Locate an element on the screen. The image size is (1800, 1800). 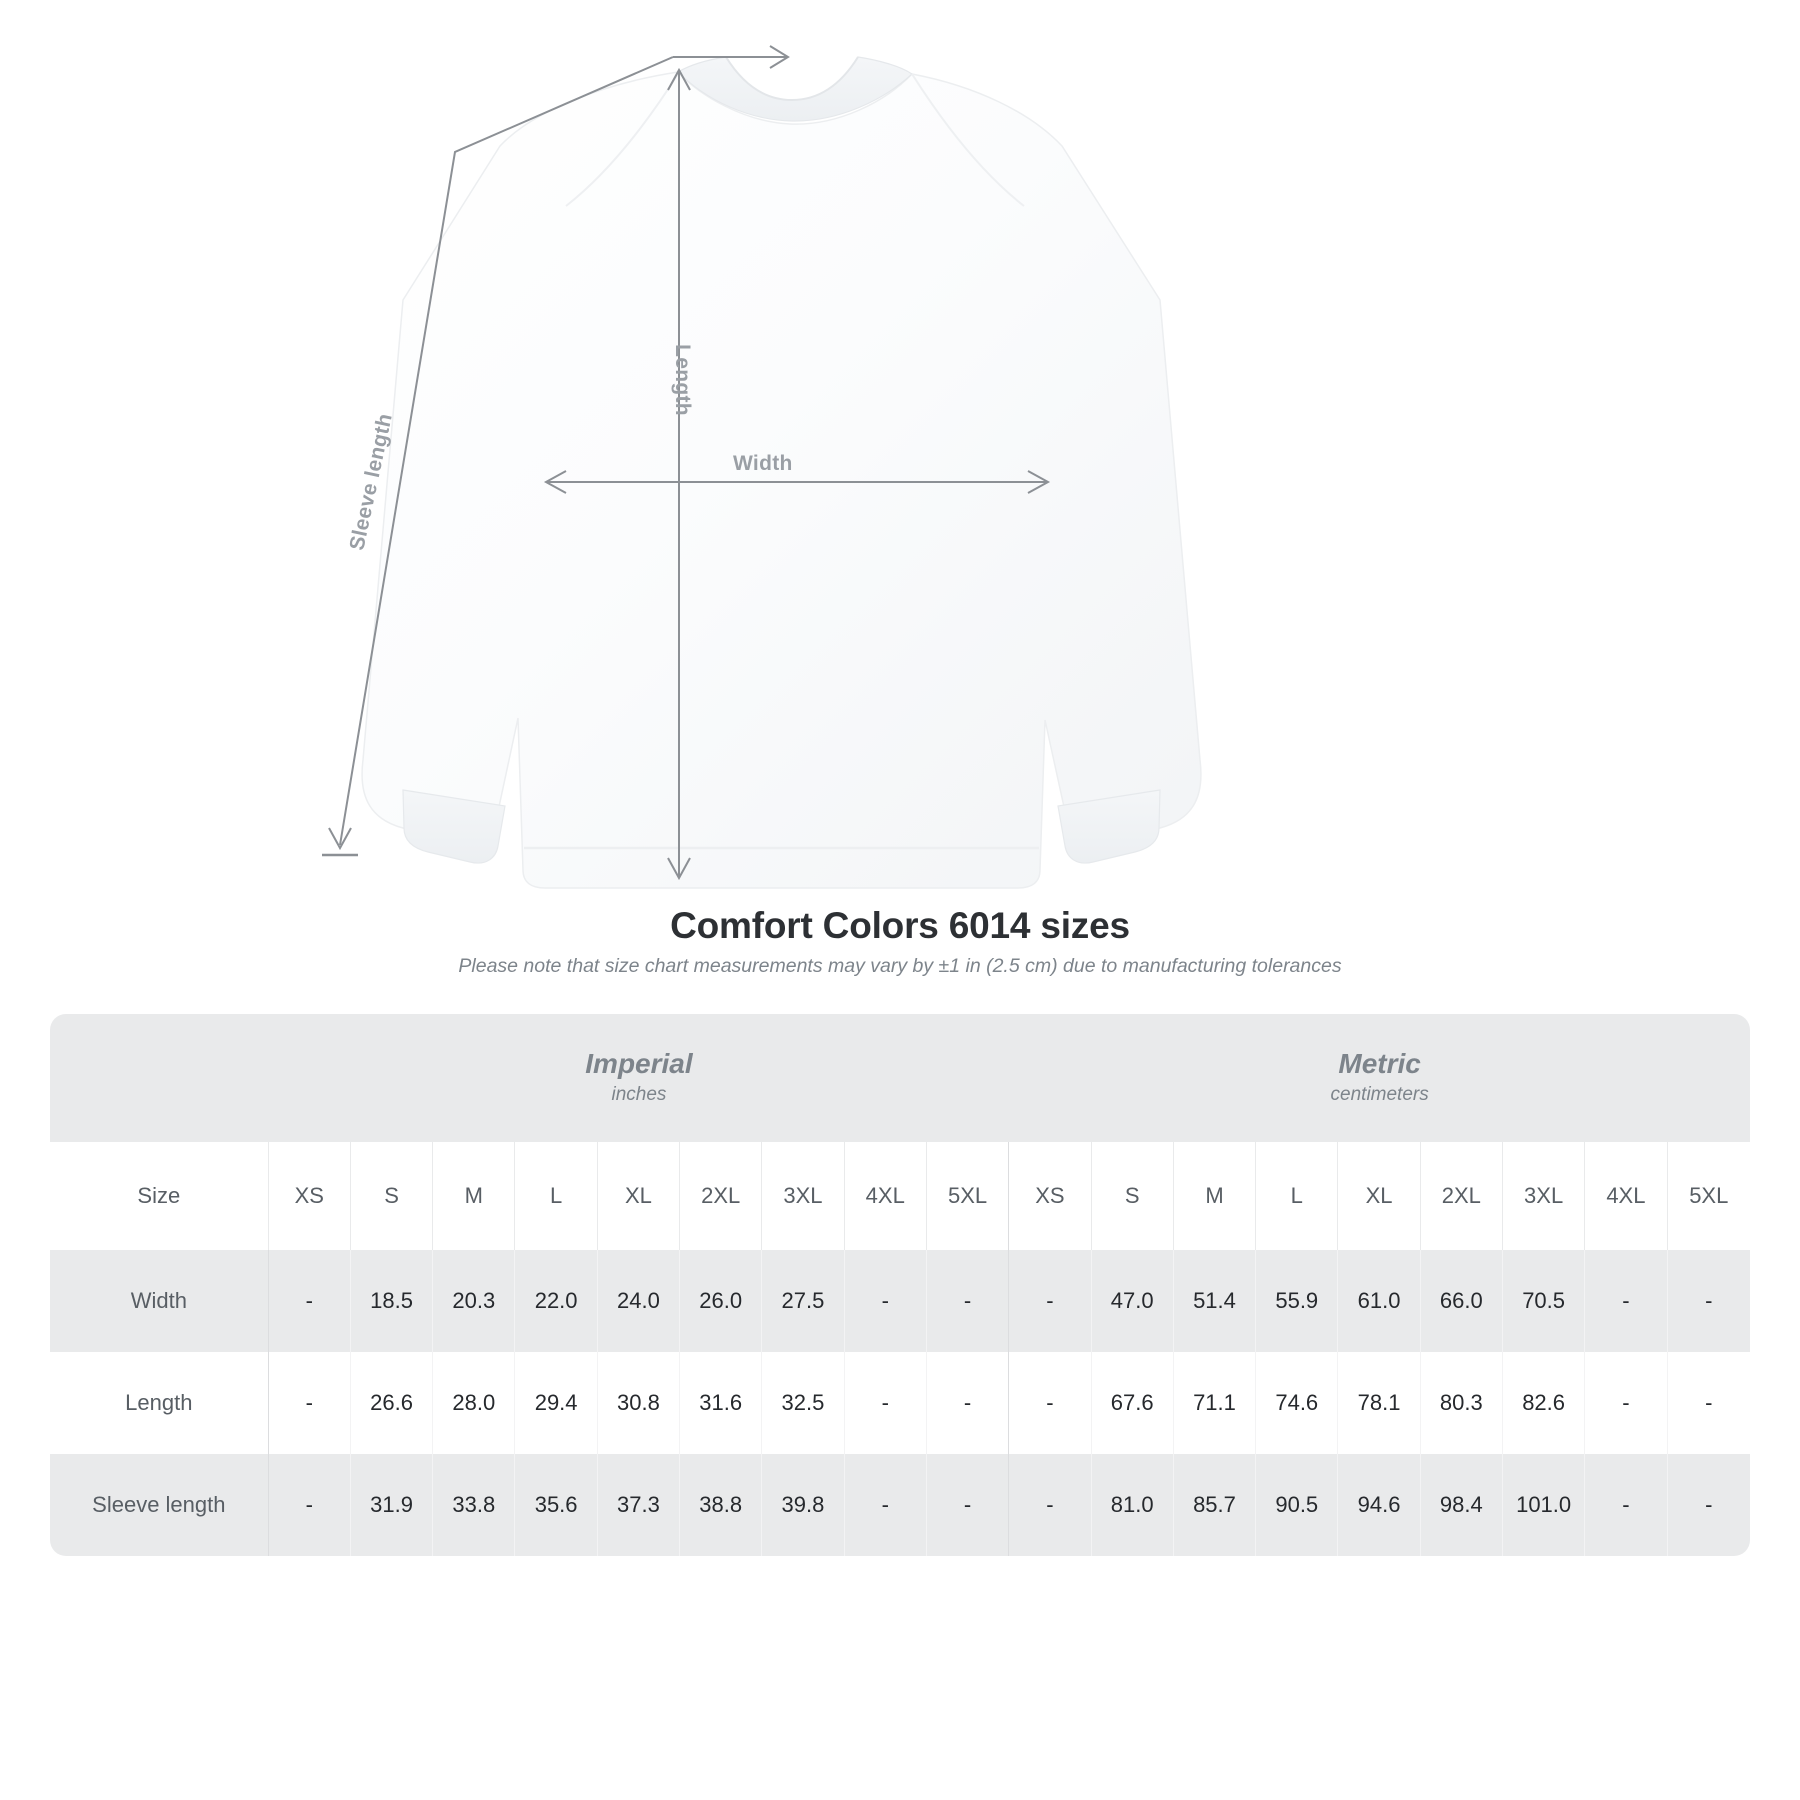
cell-width-imperial-4xl: - is located at coordinates (885, 1301).